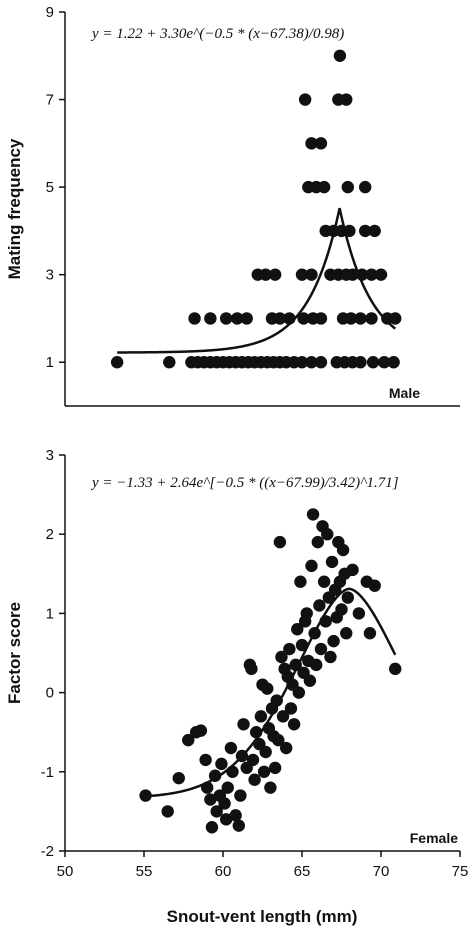 Image resolution: width=474 pixels, height=940 pixels. Describe the element at coordinates (65, 871) in the screenshot. I see `x-tick-label: 50` at that location.